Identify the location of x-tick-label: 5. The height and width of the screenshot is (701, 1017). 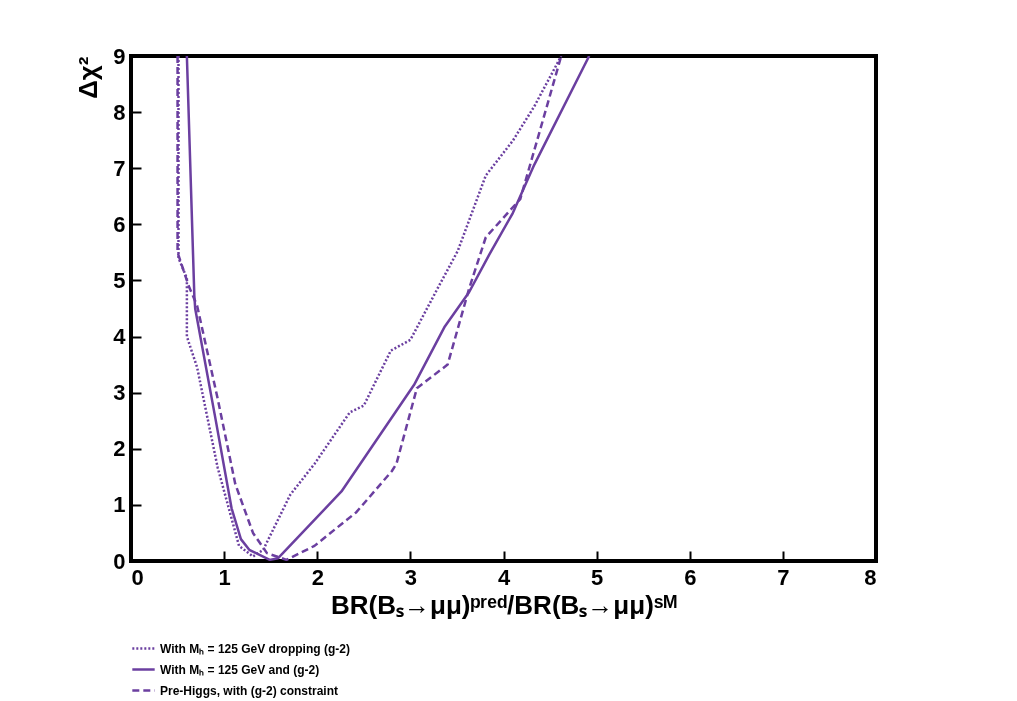
(597, 577).